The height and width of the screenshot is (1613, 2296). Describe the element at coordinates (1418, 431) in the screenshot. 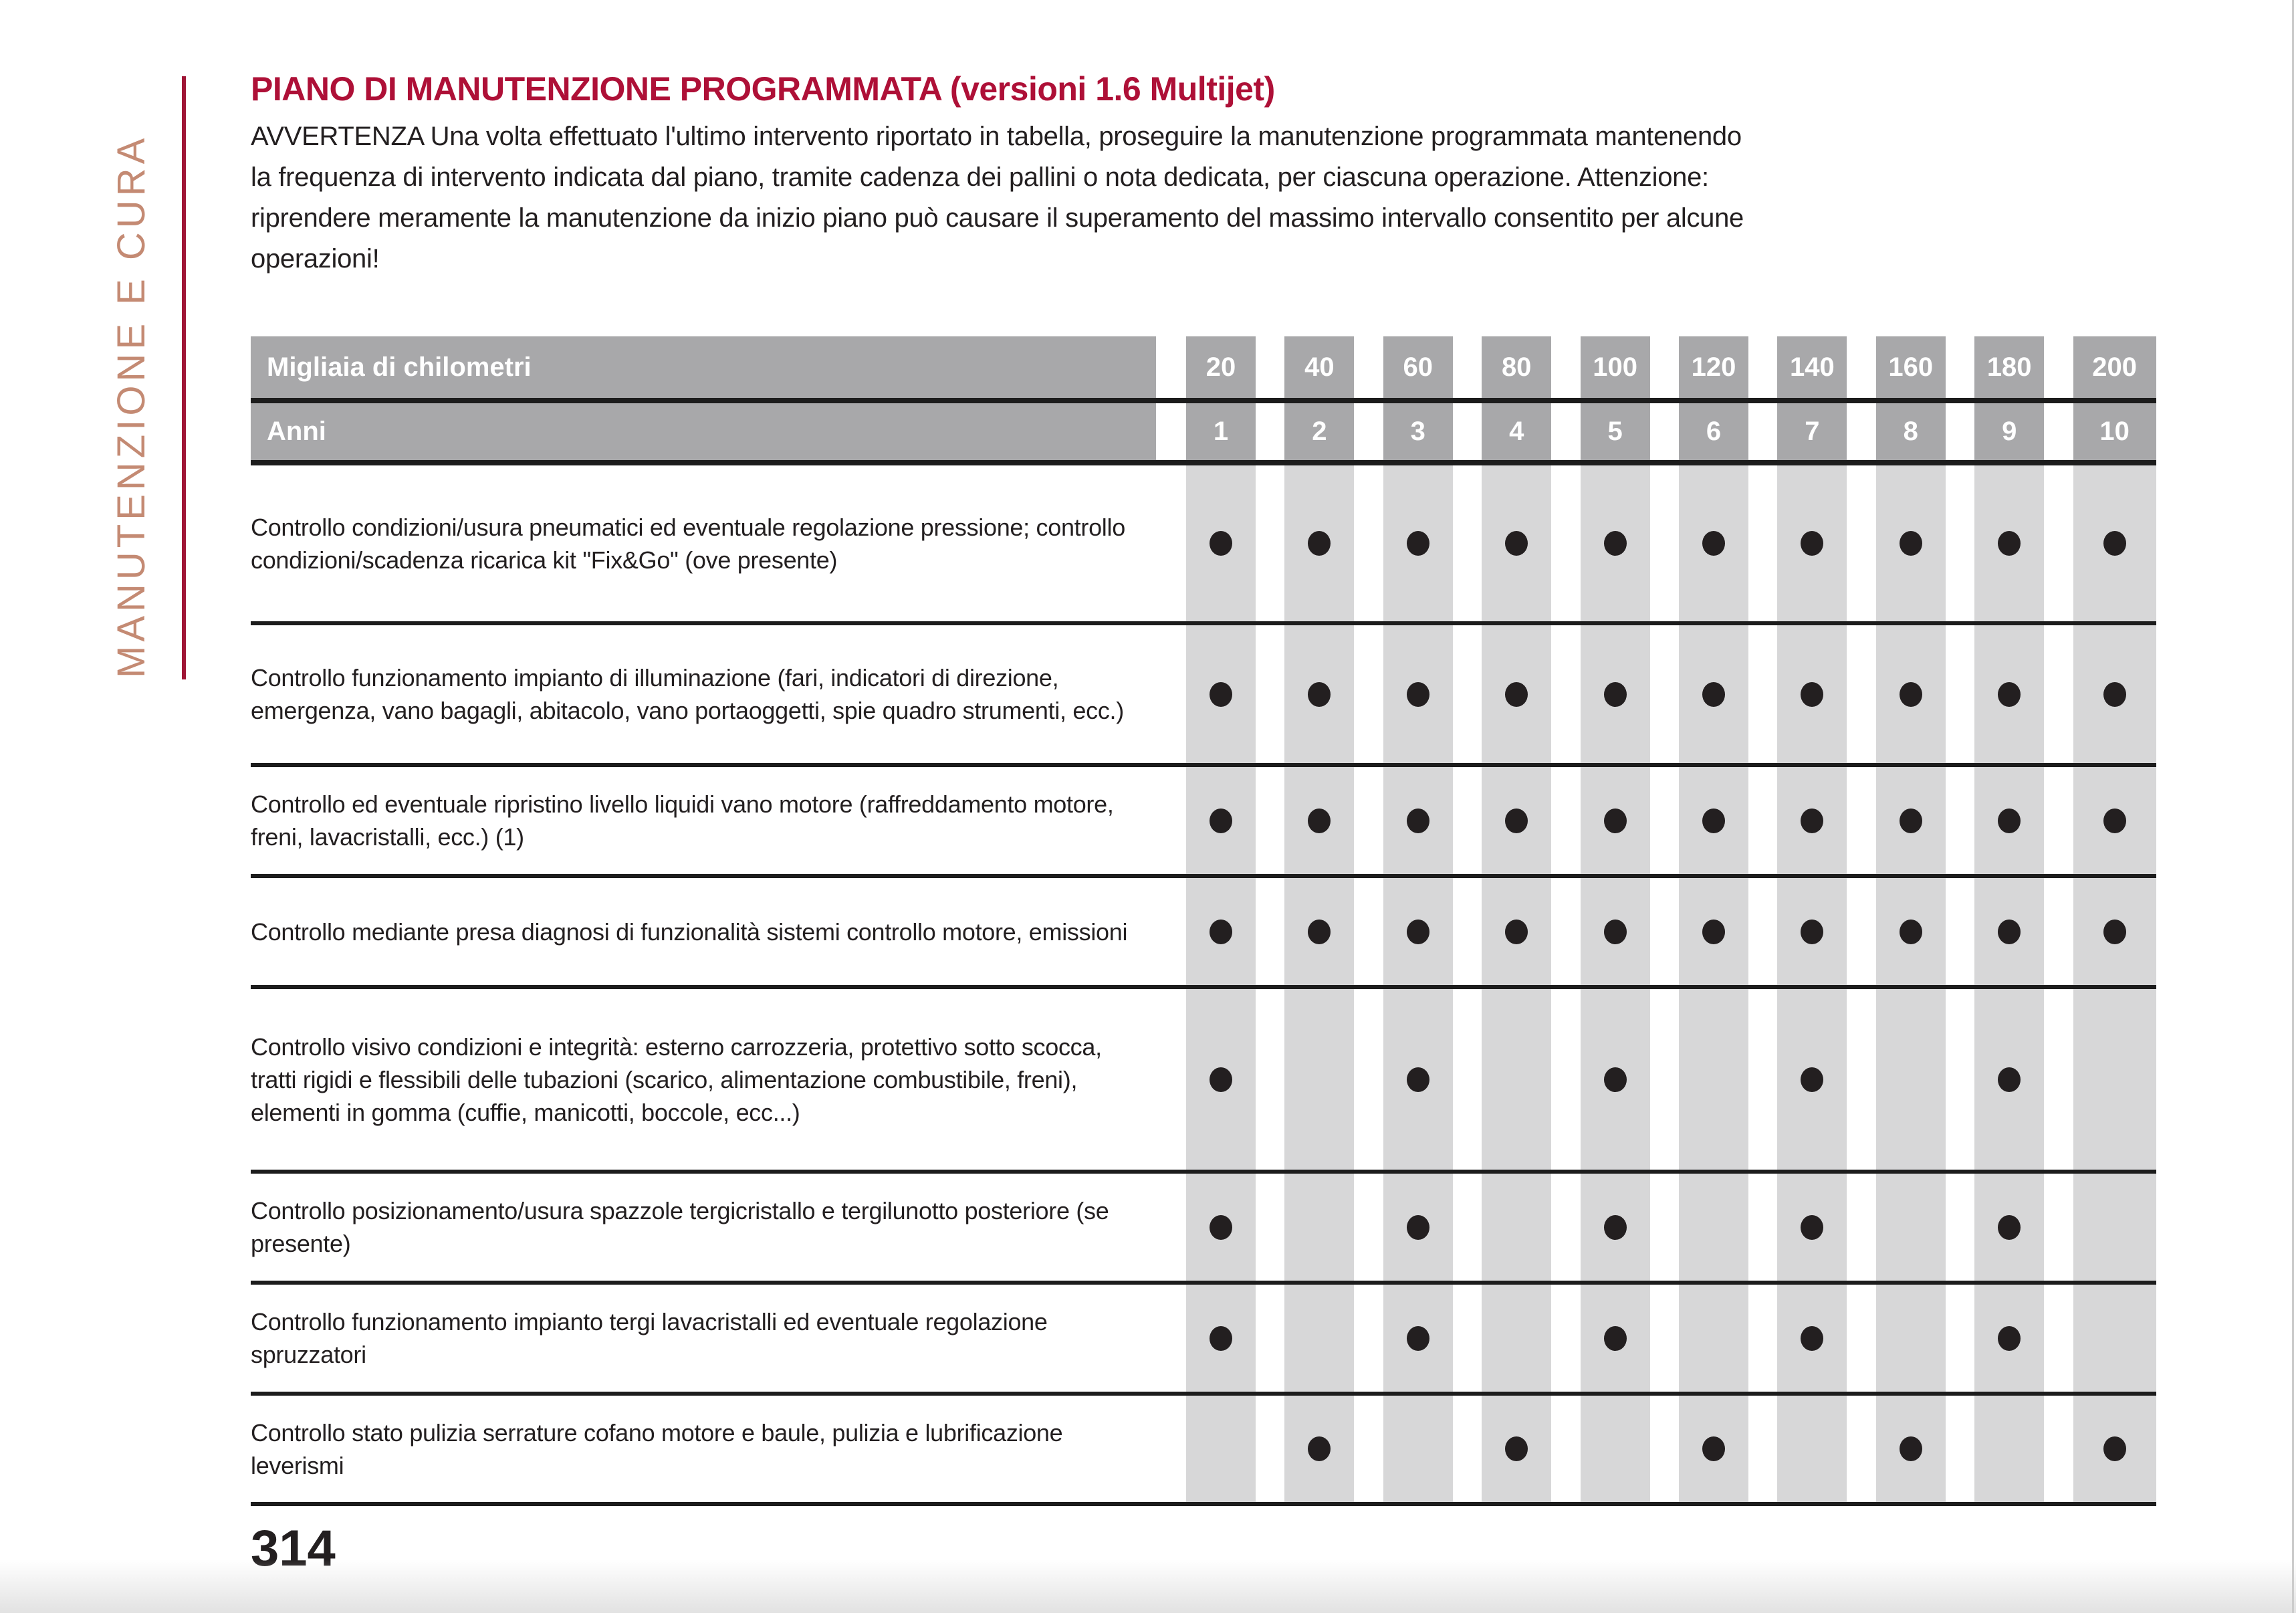

I see `year-header-cell: 3` at that location.